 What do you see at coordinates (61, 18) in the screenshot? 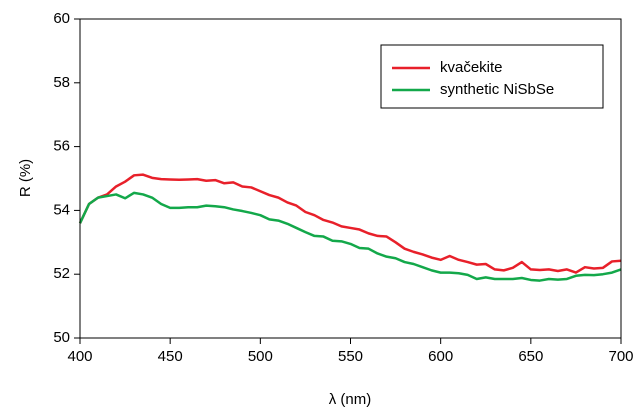
I see `y-tick-label: 60` at bounding box center [61, 18].